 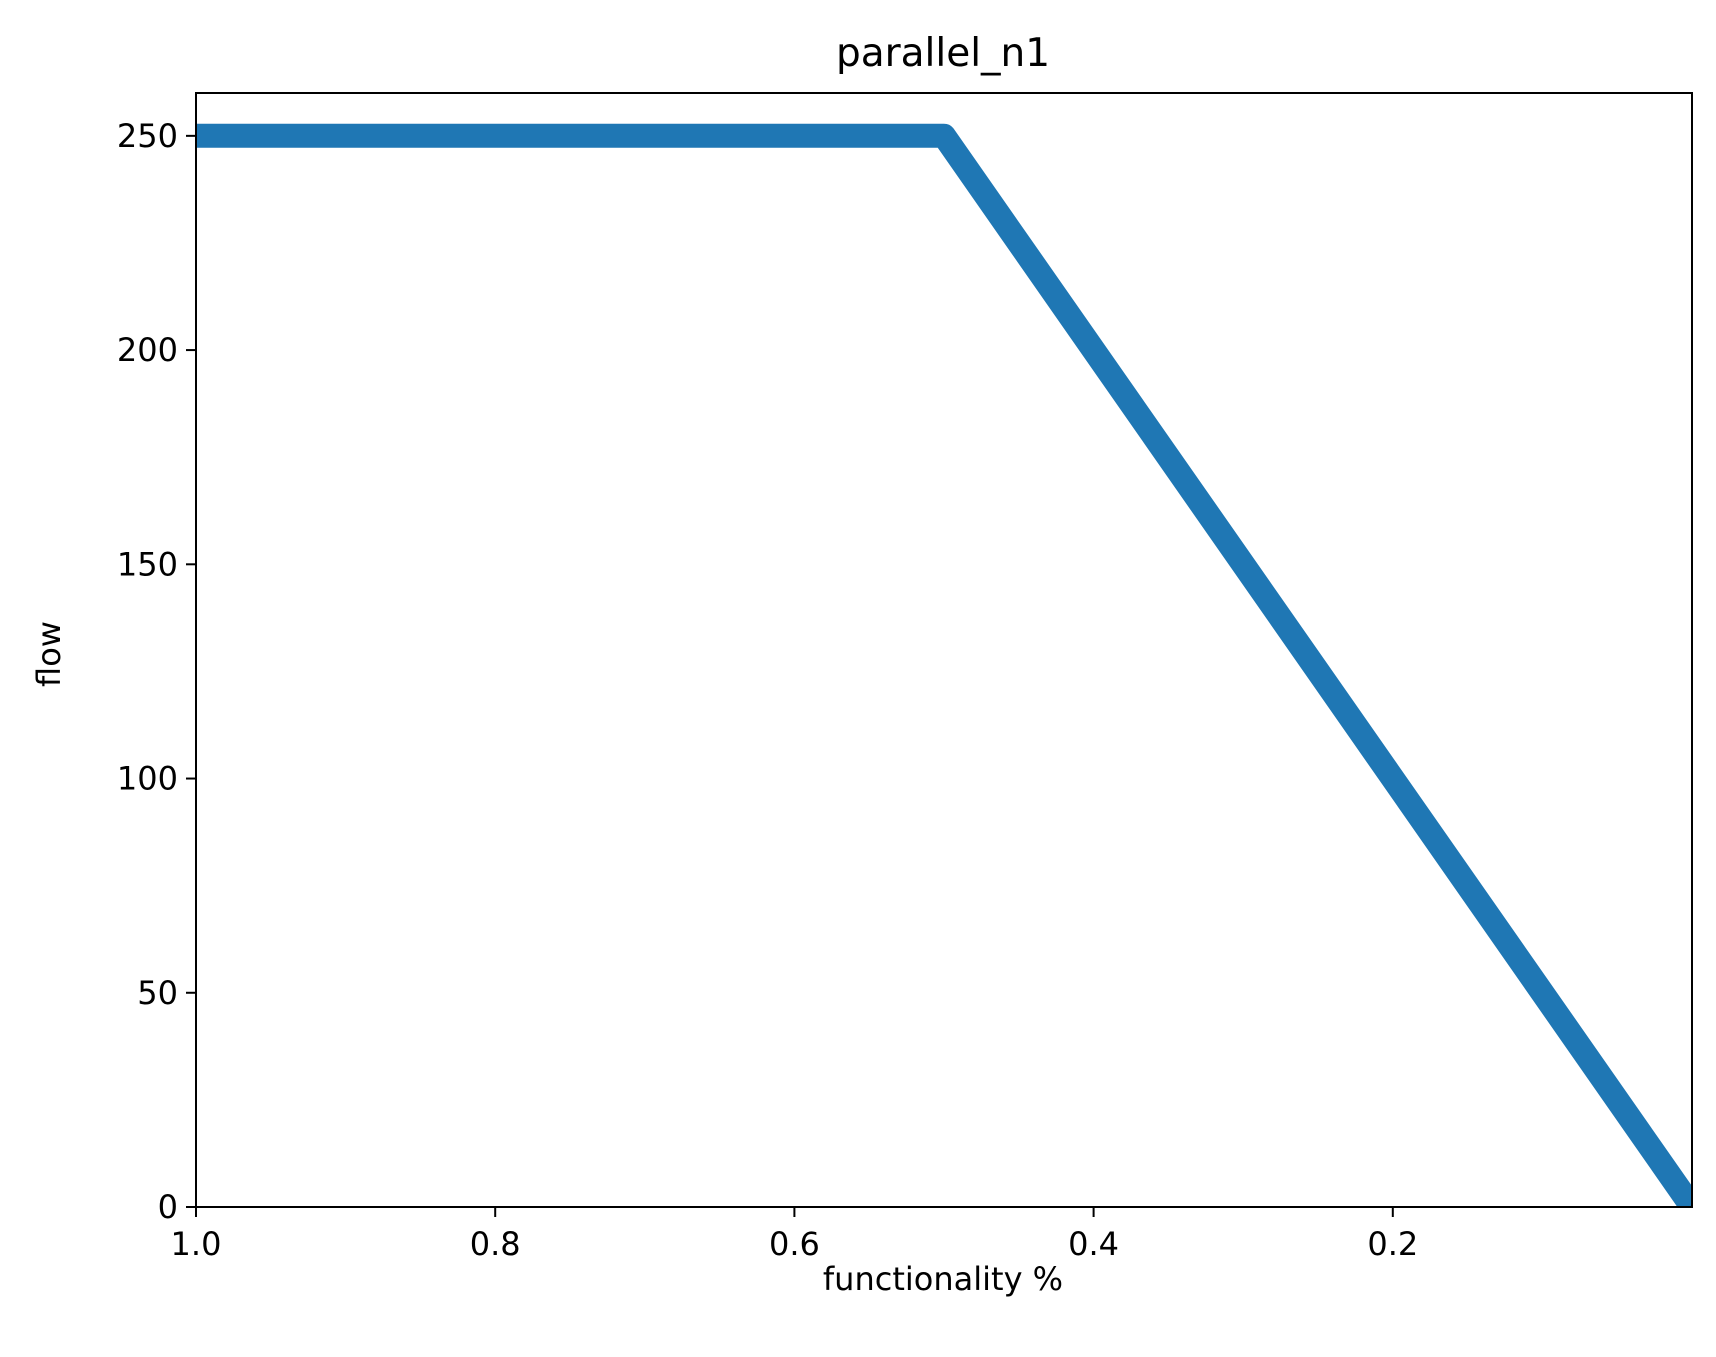 I want to click on x-tick-label: 0.6, so click(x=794, y=1244).